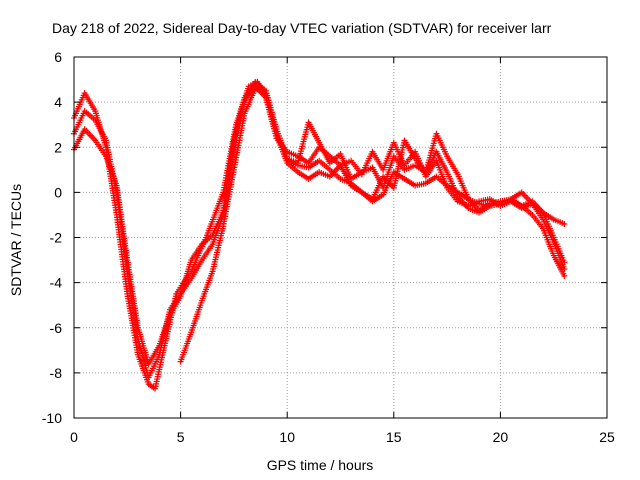 The height and width of the screenshot is (480, 640). I want to click on y-tick-label: -2, so click(56, 238).